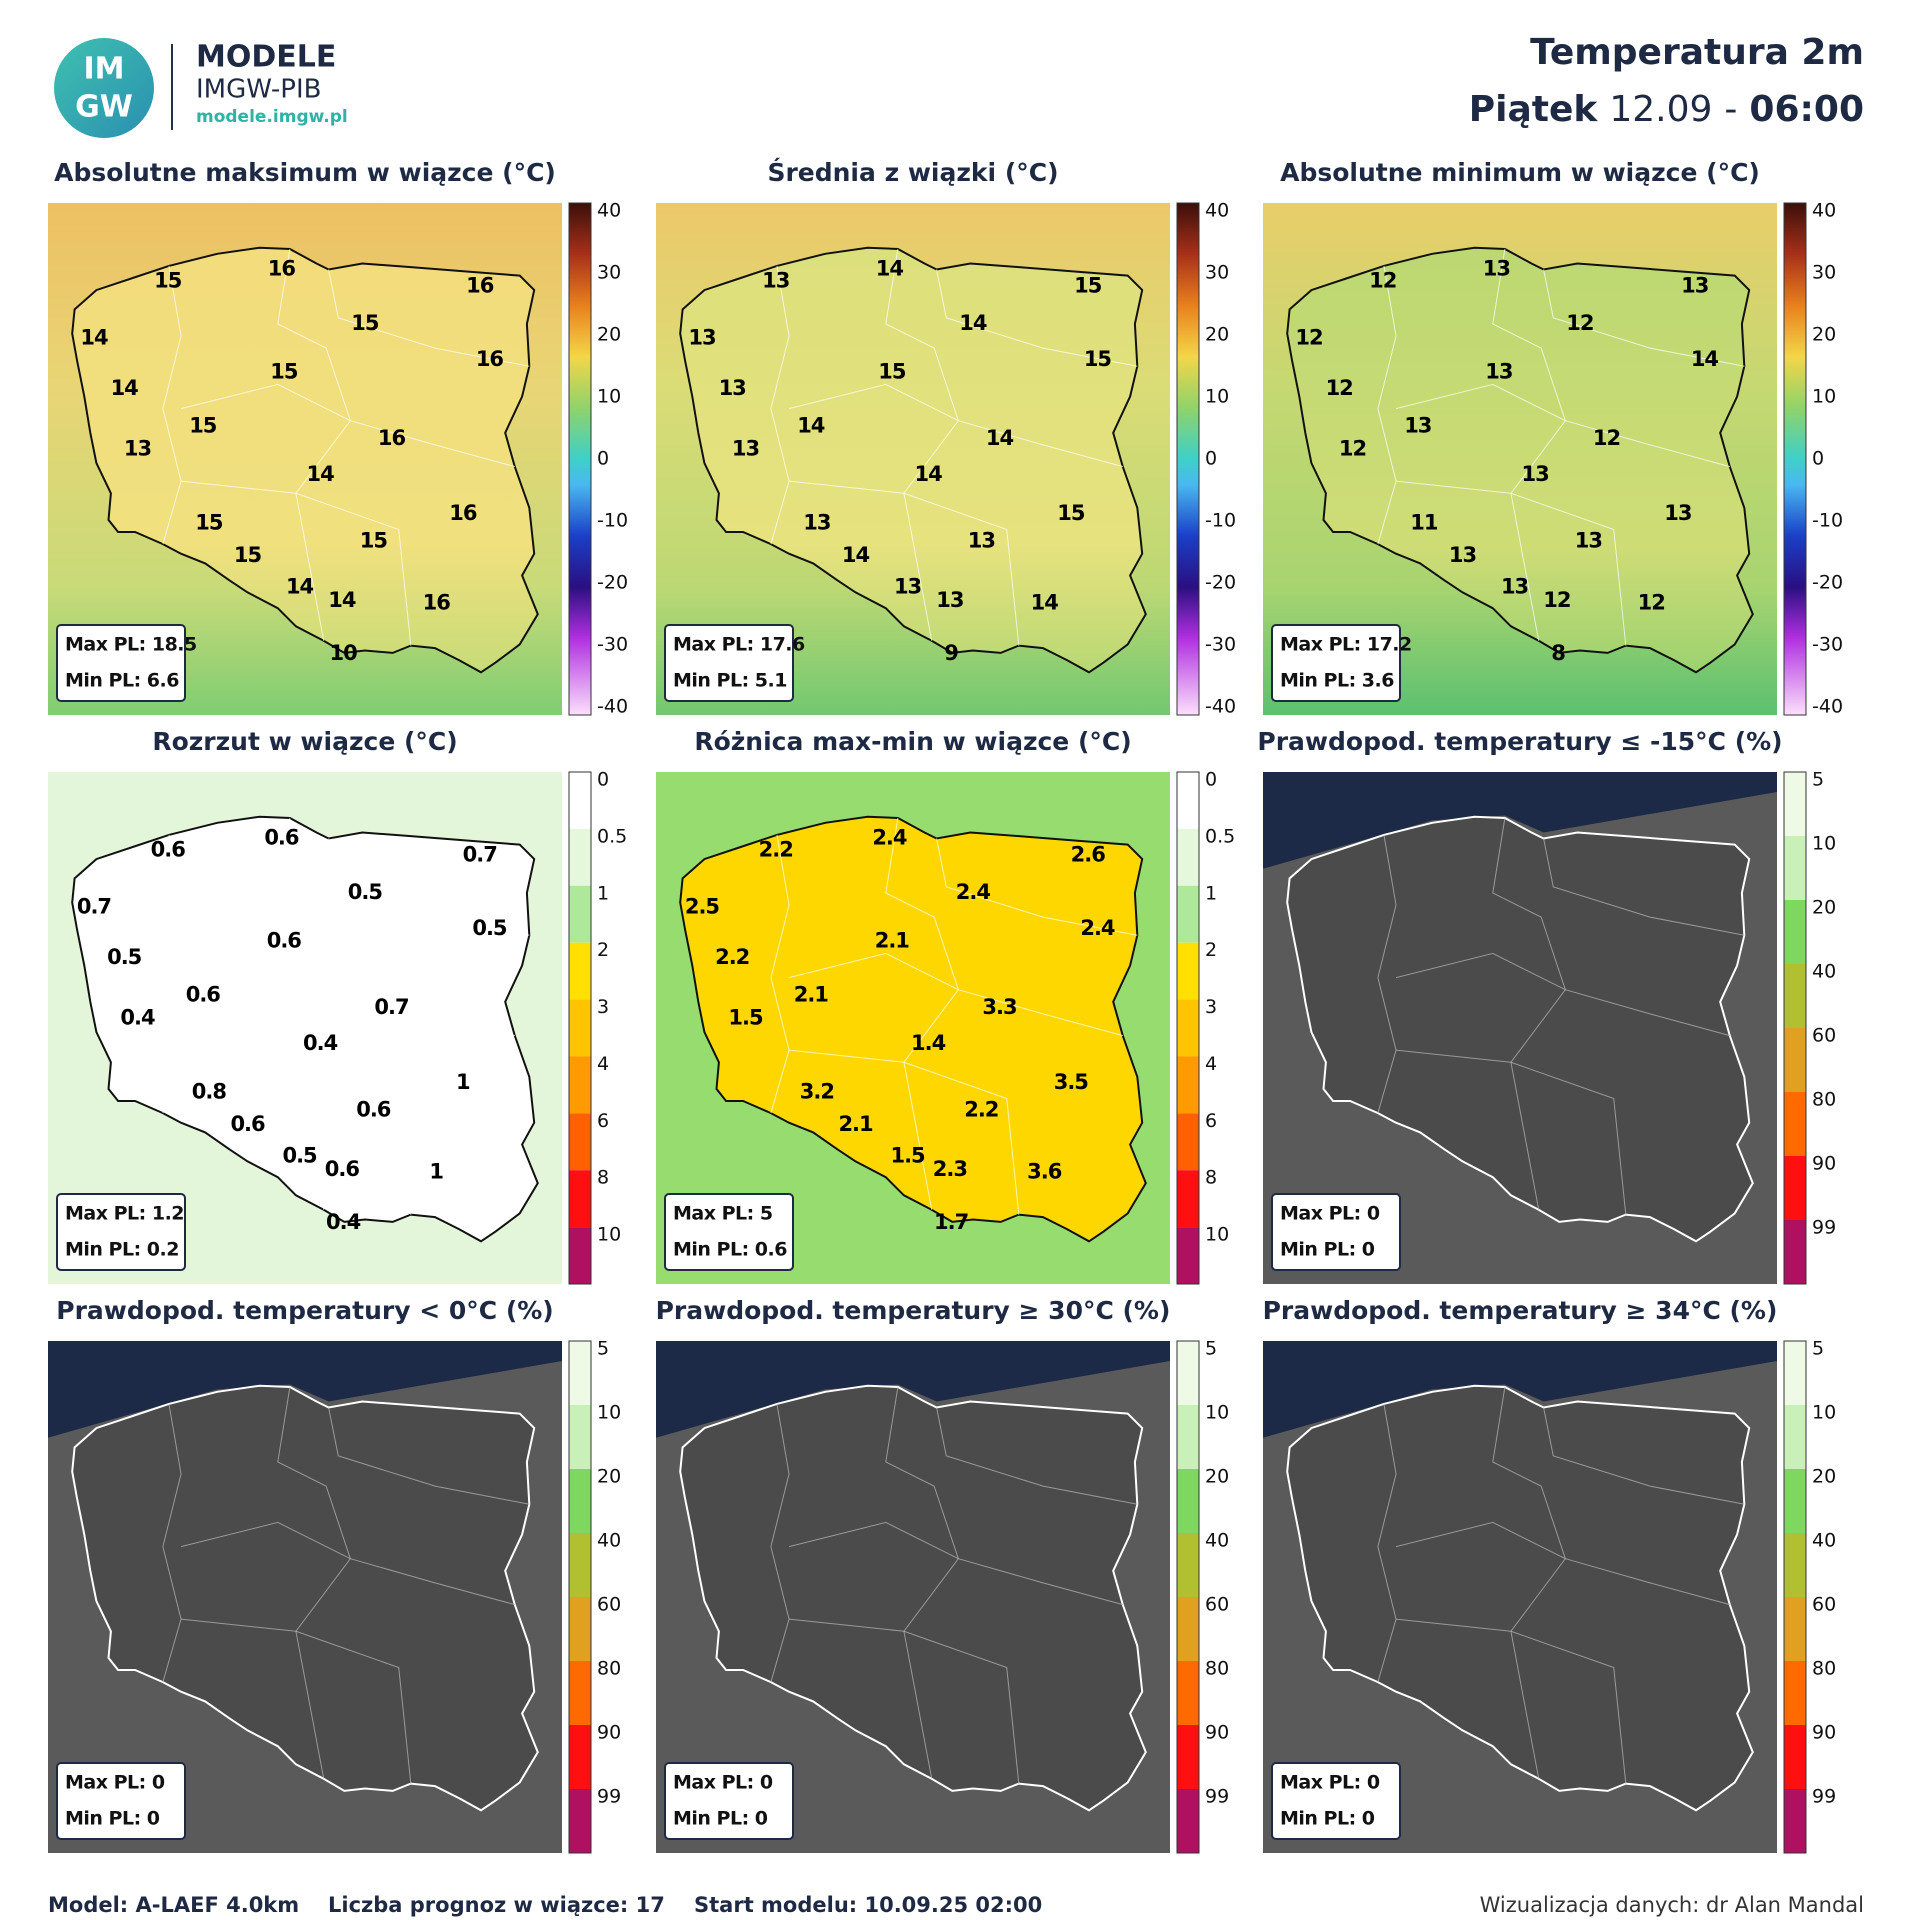 This screenshot has height=1920, width=1920. What do you see at coordinates (1520, 172) in the screenshot?
I see `panel-title: Absolutne minimum w wiązce (°C)` at bounding box center [1520, 172].